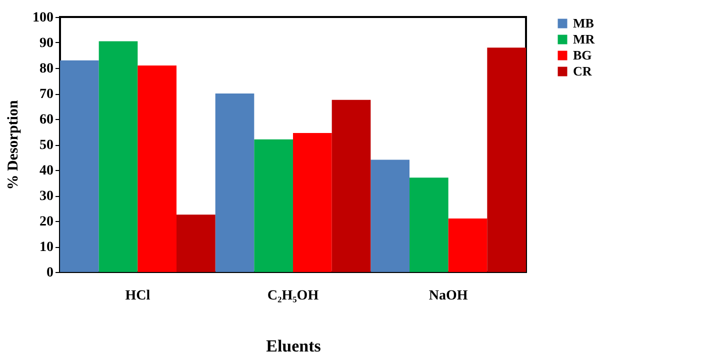 The image size is (704, 361). Describe the element at coordinates (50, 273) in the screenshot. I see `y-tick-label: 0` at that location.